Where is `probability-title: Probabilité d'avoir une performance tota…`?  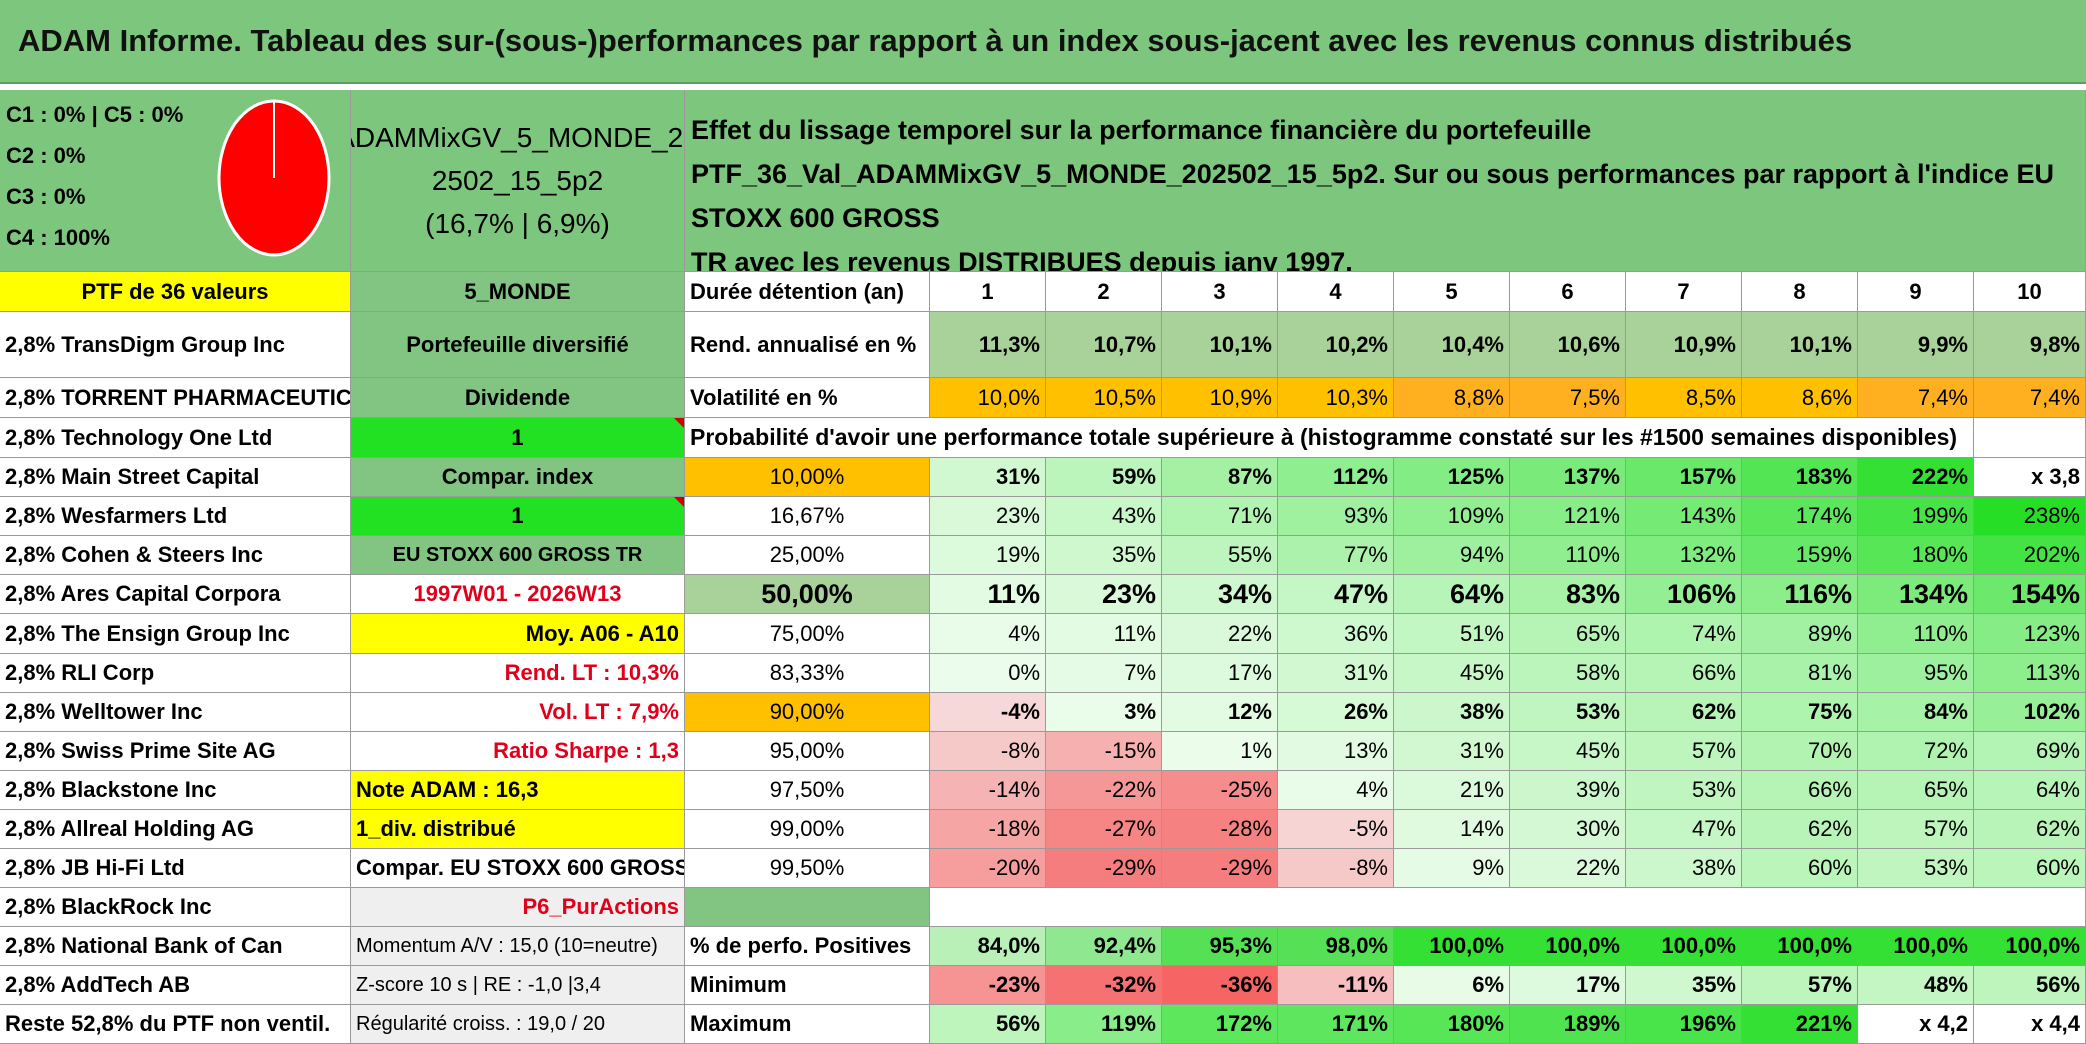
probability-title: Probabilité d'avoir une performance tota… is located at coordinates (1329, 438).